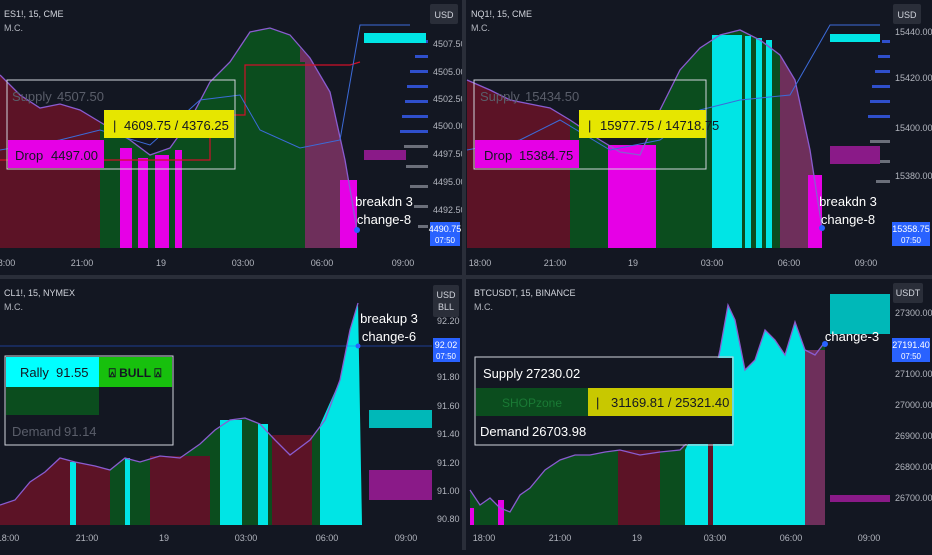 The width and height of the screenshot is (932, 555). What do you see at coordinates (448, 463) in the screenshot?
I see `price-tick: 91.20` at bounding box center [448, 463].